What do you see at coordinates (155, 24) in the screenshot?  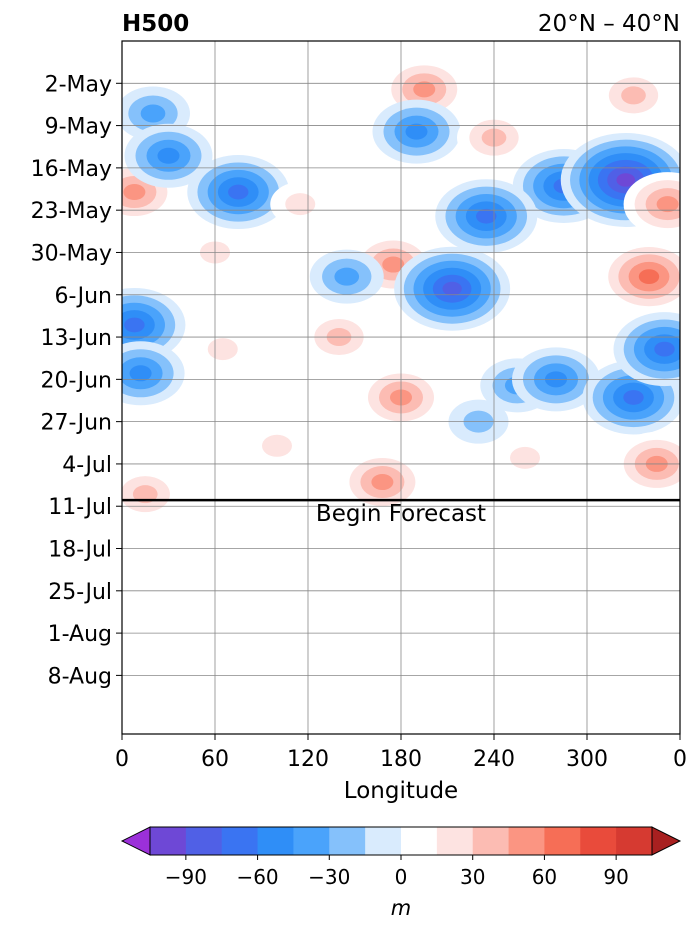 I see `chart-title-left: H500` at bounding box center [155, 24].